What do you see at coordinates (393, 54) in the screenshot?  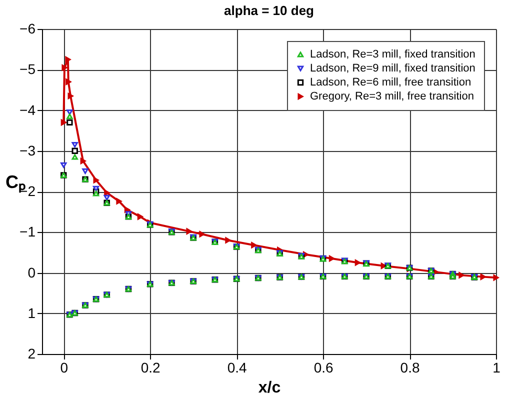 I see `legend-label: Ladson, Re=3 mill, fixed transition` at bounding box center [393, 54].